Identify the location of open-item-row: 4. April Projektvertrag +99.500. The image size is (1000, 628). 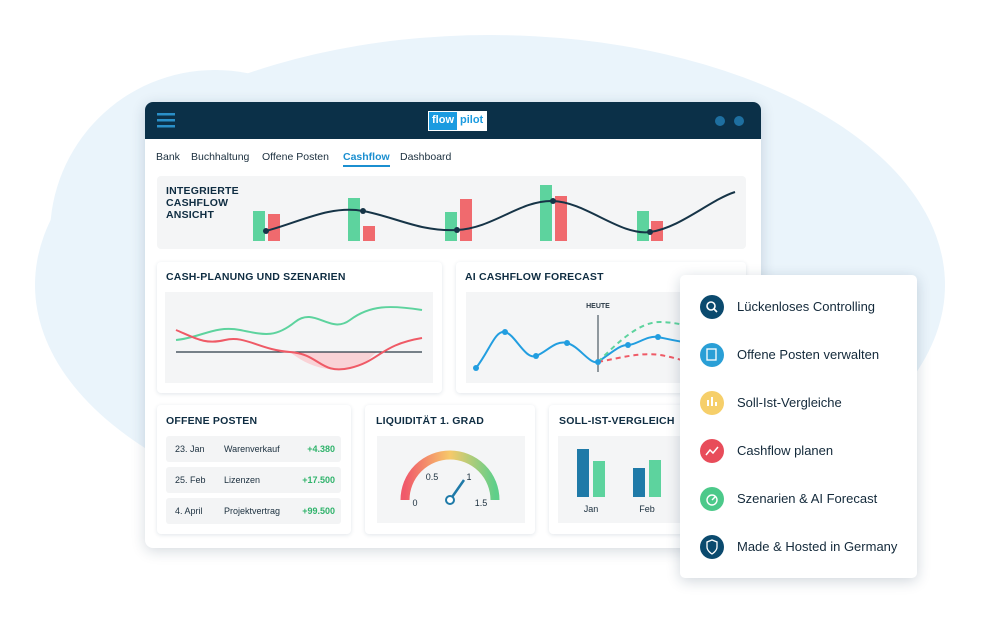
(253, 511).